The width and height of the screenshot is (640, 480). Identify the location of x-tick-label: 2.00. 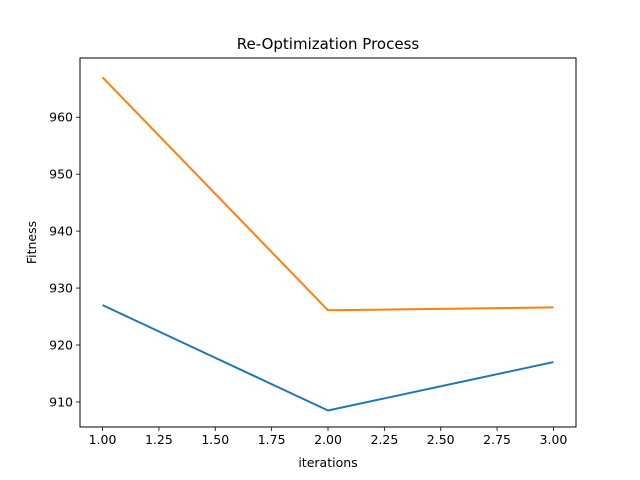
(328, 439).